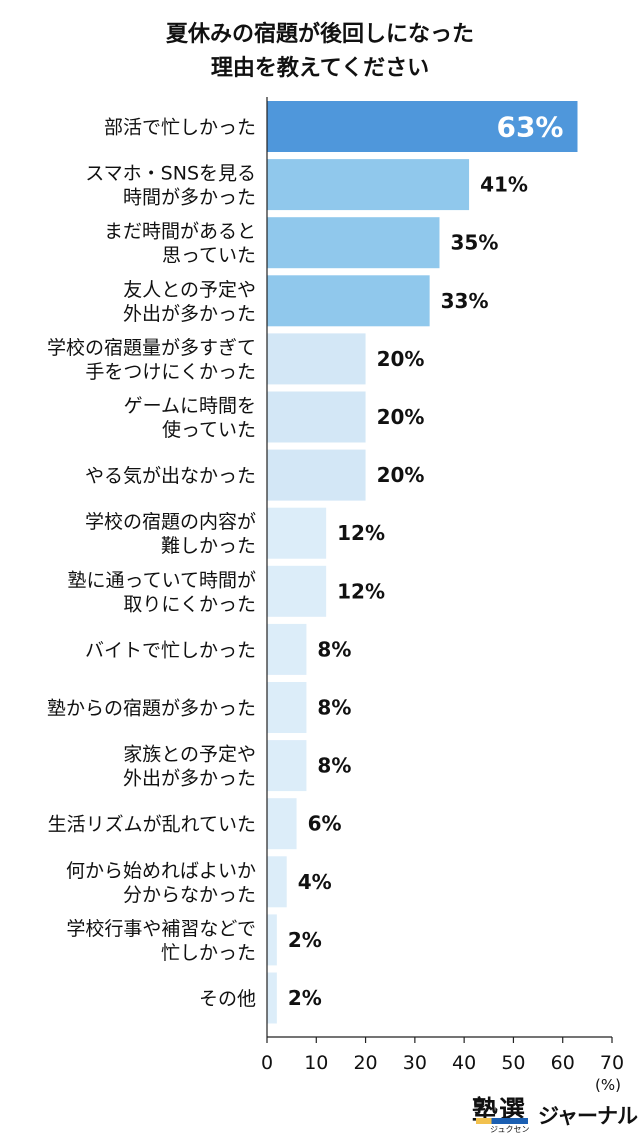 Image resolution: width=640 pixels, height=1145 pixels. What do you see at coordinates (152, 825) in the screenshot?
I see `category-label: 生活リズムが乱れていた` at bounding box center [152, 825].